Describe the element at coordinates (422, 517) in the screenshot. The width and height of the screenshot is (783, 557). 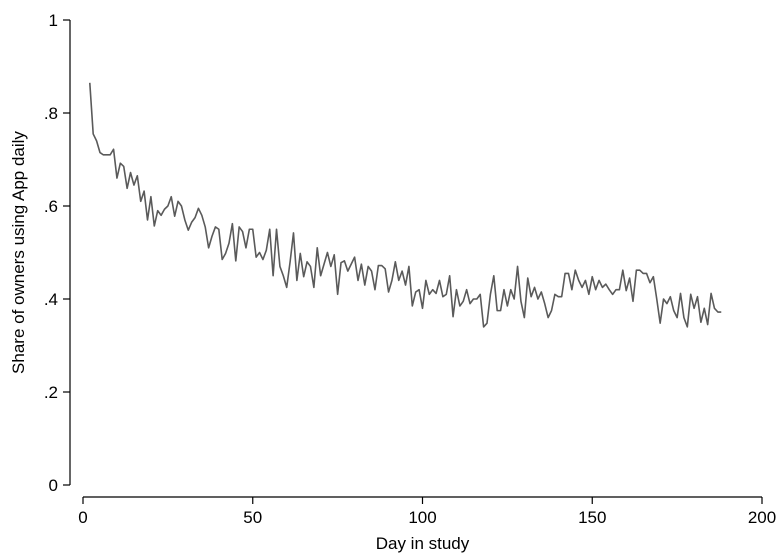
I see `x-tick-label: 100` at that location.